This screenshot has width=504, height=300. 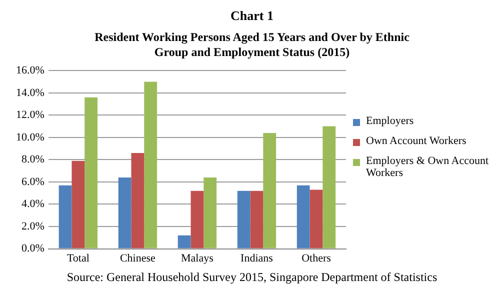 I want to click on x-tick-label: Total, so click(x=78, y=258).